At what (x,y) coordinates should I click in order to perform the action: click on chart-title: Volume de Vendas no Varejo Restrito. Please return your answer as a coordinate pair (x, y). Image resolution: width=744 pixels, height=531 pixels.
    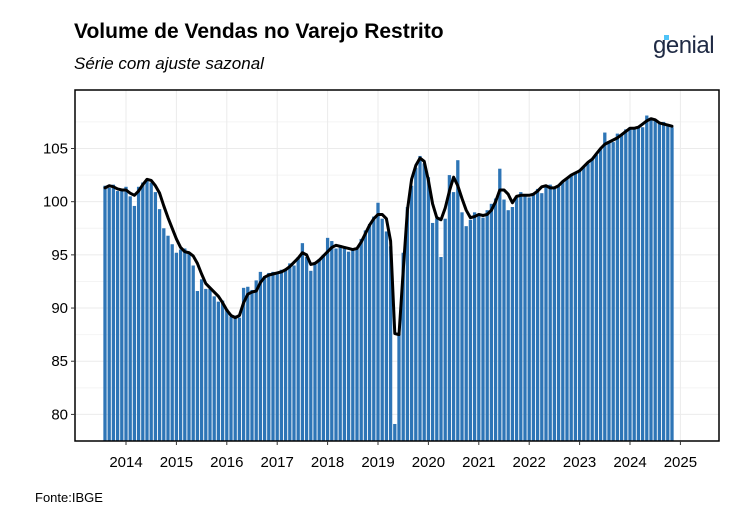
    Looking at the image, I should click on (259, 31).